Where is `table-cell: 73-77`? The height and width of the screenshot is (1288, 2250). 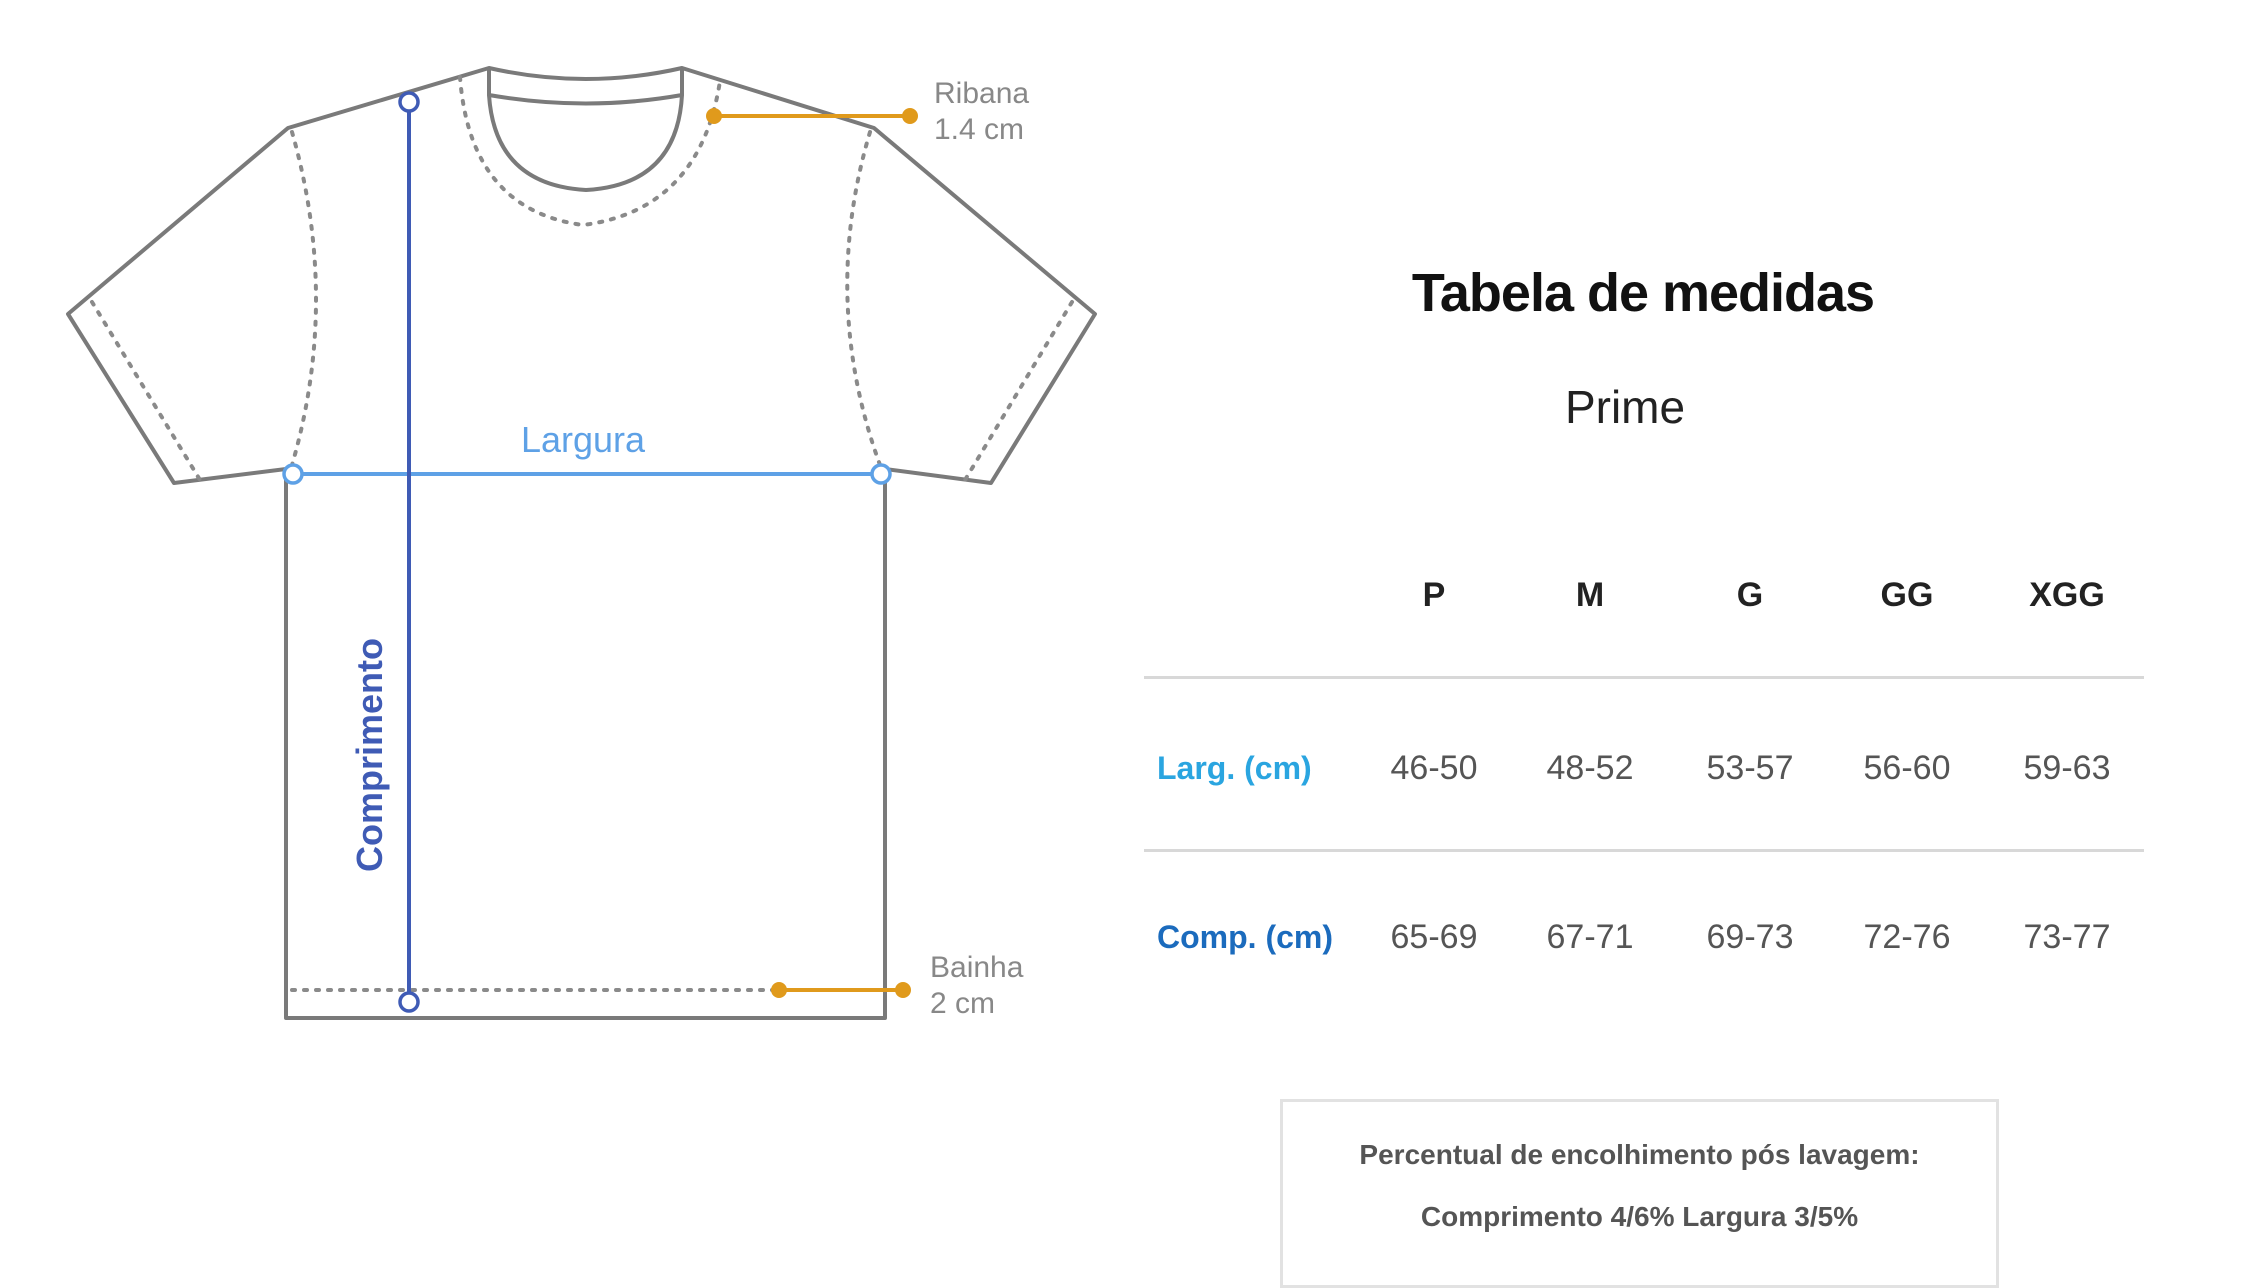
table-cell: 73-77 is located at coordinates (2067, 937).